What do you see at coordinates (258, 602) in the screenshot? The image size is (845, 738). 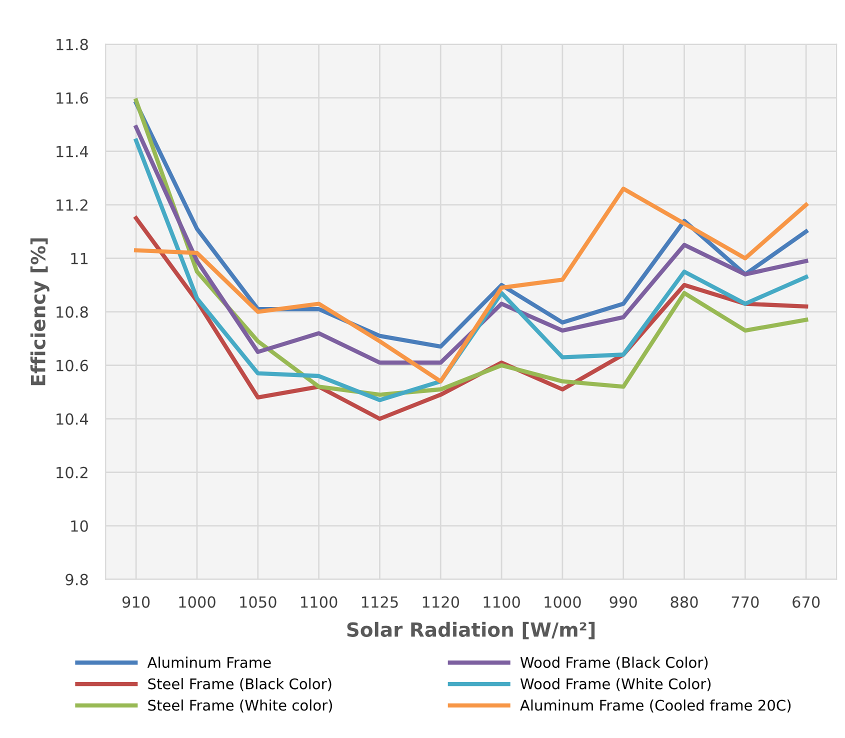 I see `x-tick-label: 1050` at bounding box center [258, 602].